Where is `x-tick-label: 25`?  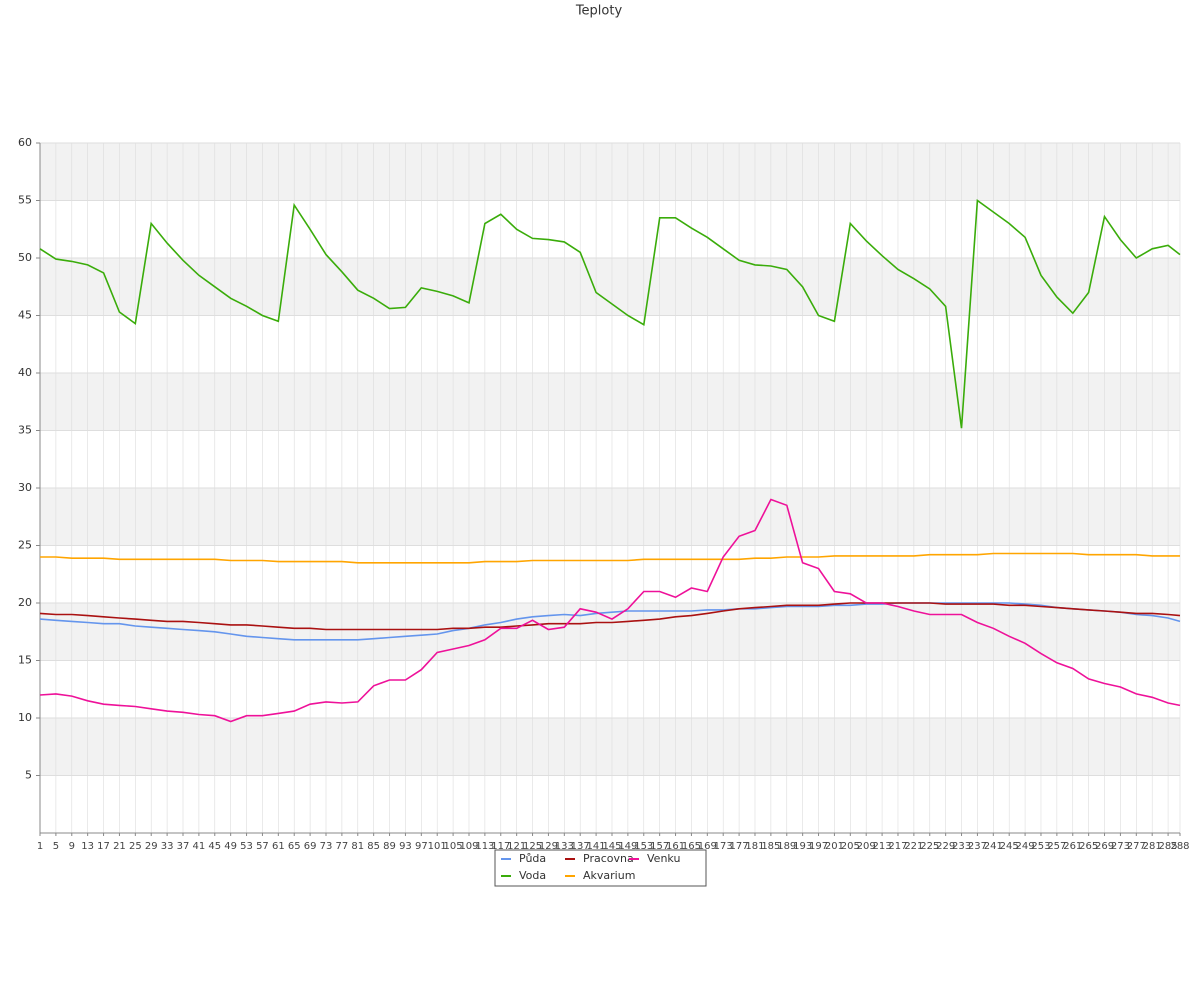 x-tick-label: 25 is located at coordinates (135, 846).